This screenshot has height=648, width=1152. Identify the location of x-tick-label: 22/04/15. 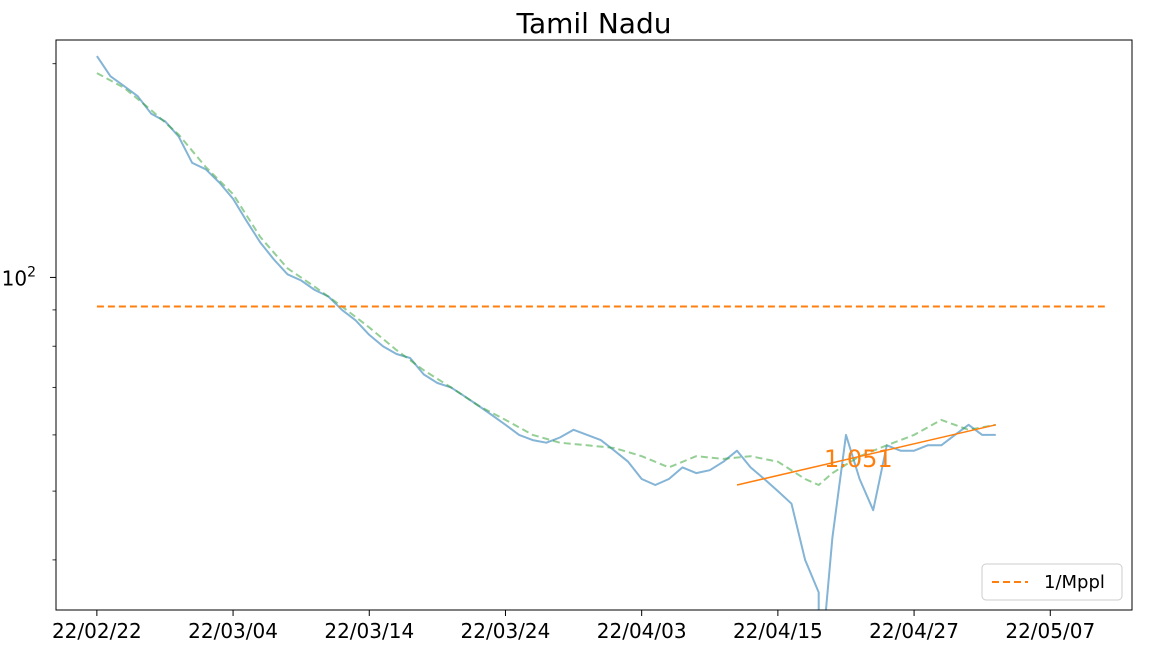
(778, 631).